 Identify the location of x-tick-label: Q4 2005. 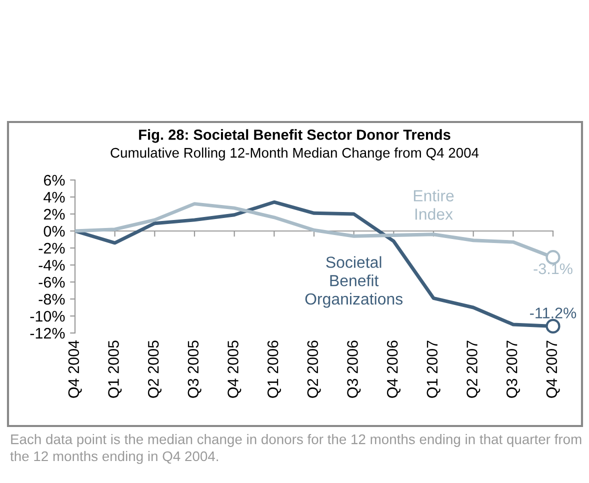
(235, 369).